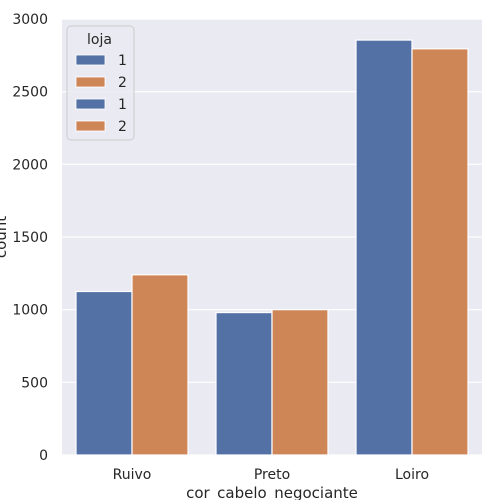 Image resolution: width=500 pixels, height=500 pixels. What do you see at coordinates (132, 475) in the screenshot?
I see `x-tick-label: Ruivo` at bounding box center [132, 475].